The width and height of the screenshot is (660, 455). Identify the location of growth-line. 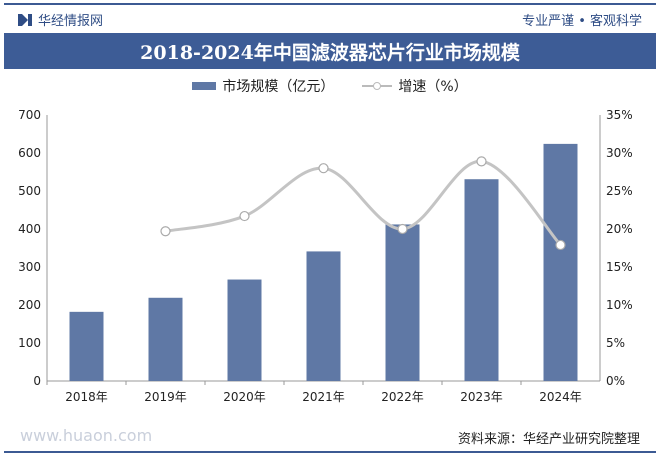
(363, 202).